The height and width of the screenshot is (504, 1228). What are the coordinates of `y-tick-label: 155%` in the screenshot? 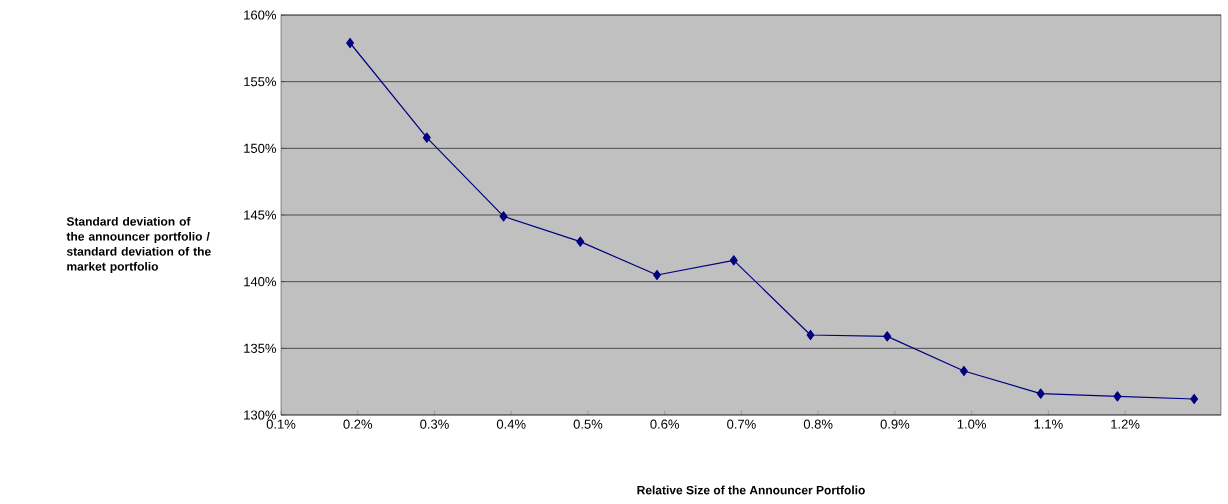 It's located at (260, 82).